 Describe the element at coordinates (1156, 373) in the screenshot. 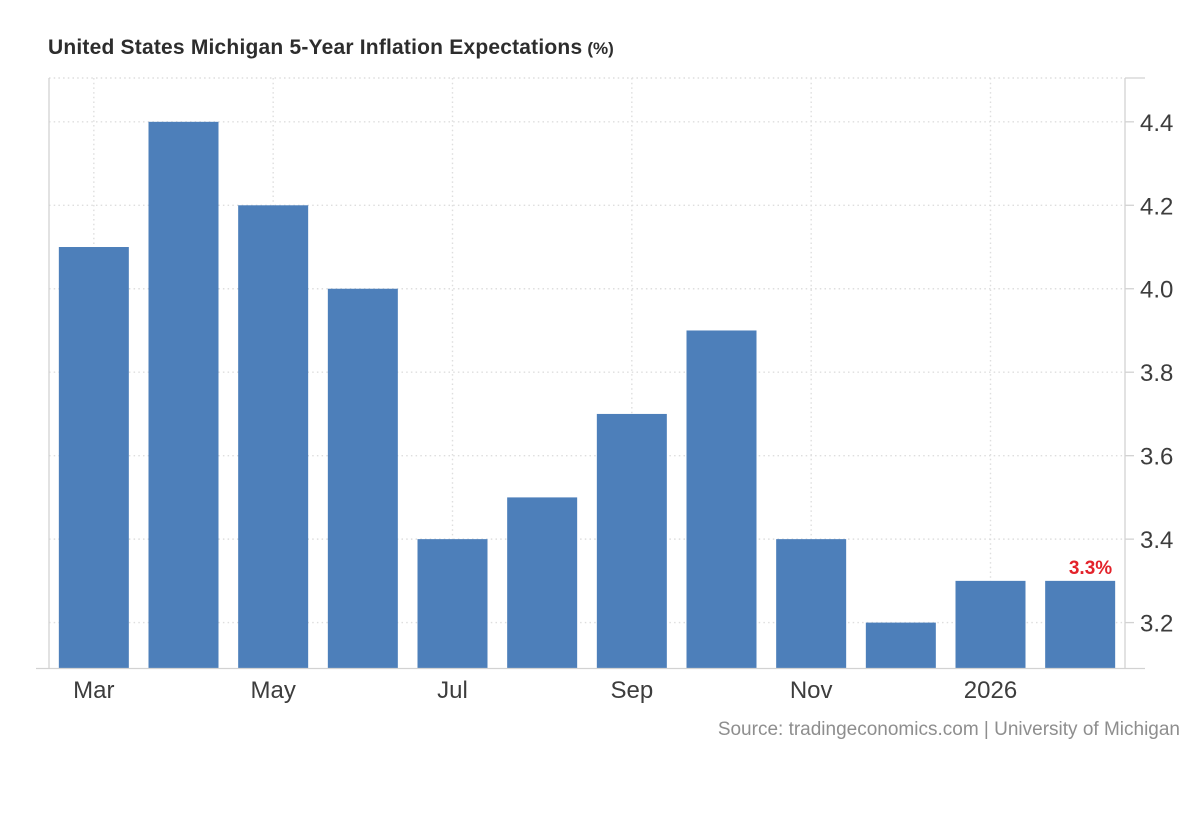

I see `y-axis-label: 3.8` at that location.